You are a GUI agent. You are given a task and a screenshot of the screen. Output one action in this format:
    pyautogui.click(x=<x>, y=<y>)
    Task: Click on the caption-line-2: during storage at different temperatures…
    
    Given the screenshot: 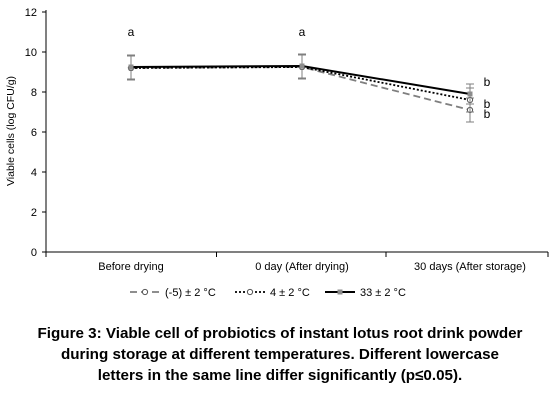 What is the action you would take?
    pyautogui.click(x=279, y=354)
    